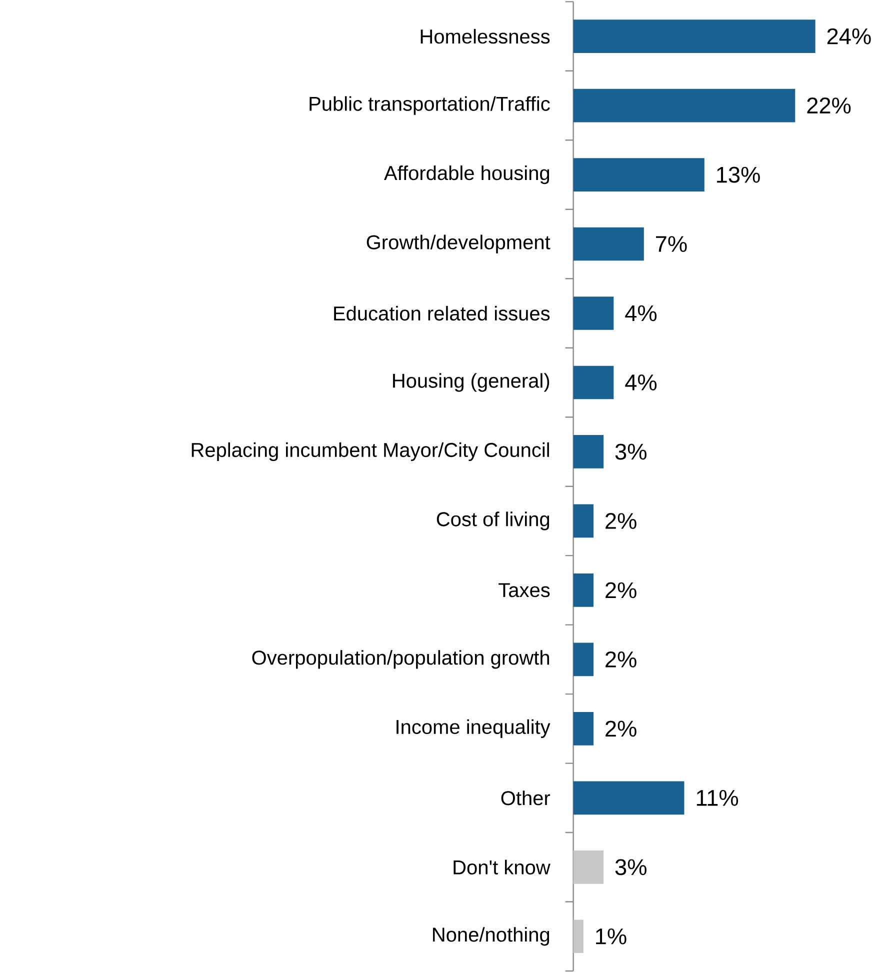 Image resolution: width=896 pixels, height=975 pixels. I want to click on y-tick-label: Income inequality, so click(473, 728).